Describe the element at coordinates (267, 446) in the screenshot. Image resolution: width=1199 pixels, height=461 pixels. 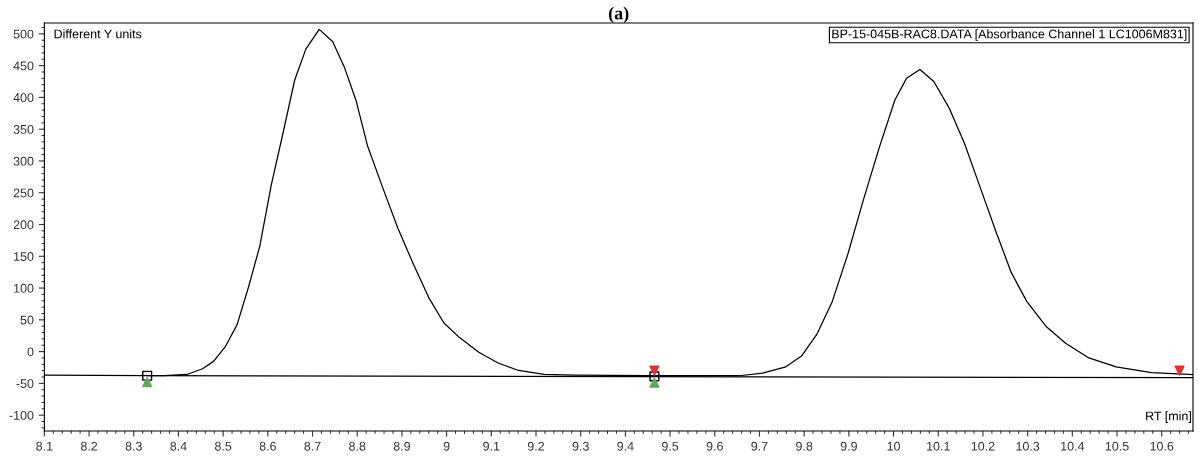
I see `x-tick-label: 8.6` at that location.